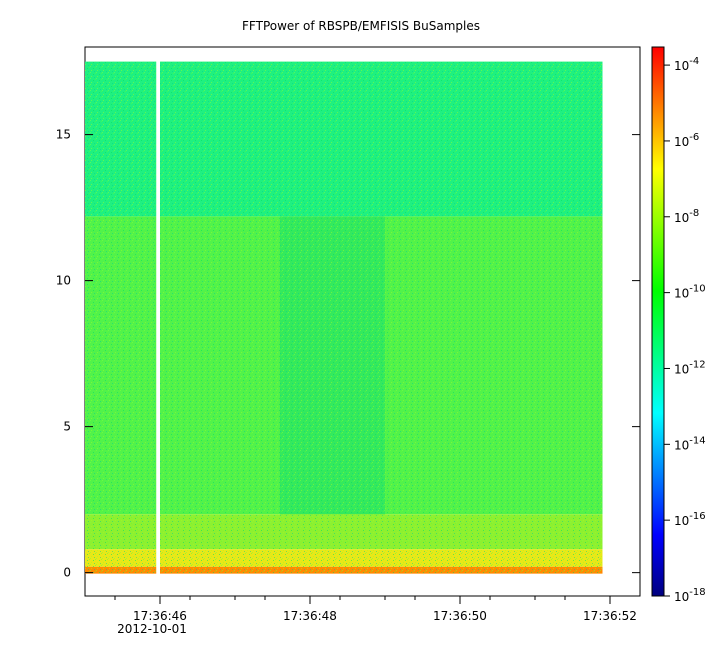  I want to click on data-gap, so click(158, 317).